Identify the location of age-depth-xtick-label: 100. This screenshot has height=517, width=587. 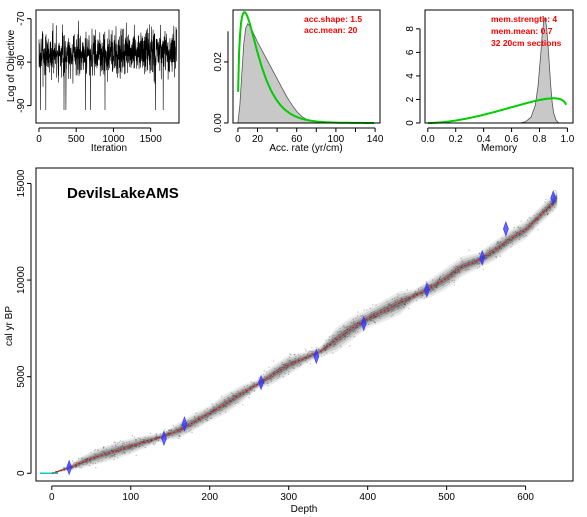
(130, 497).